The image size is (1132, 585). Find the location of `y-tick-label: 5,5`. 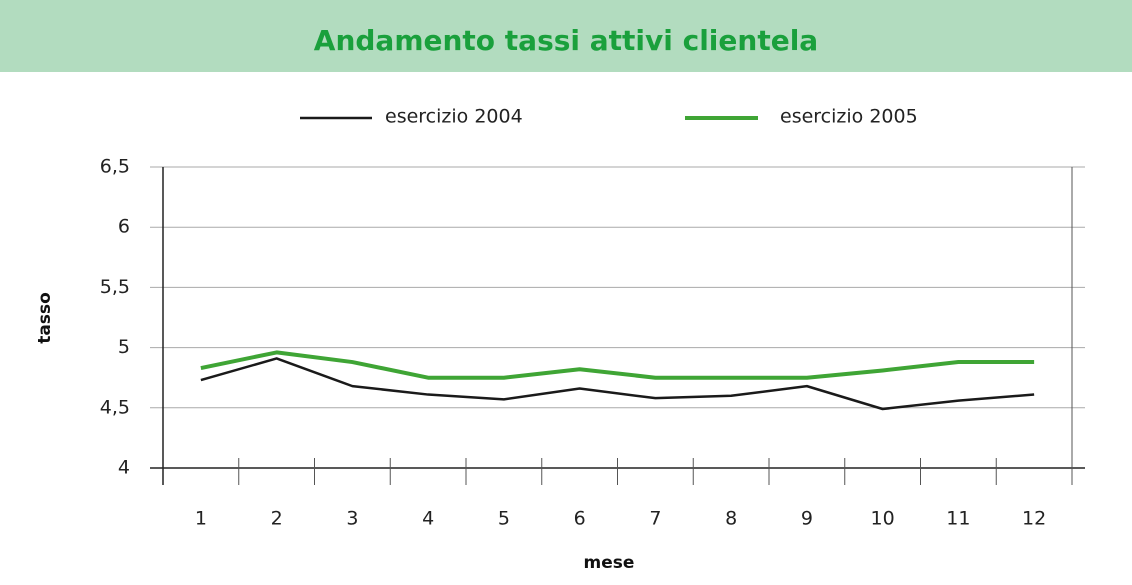

y-tick-label: 5,5 is located at coordinates (115, 287).